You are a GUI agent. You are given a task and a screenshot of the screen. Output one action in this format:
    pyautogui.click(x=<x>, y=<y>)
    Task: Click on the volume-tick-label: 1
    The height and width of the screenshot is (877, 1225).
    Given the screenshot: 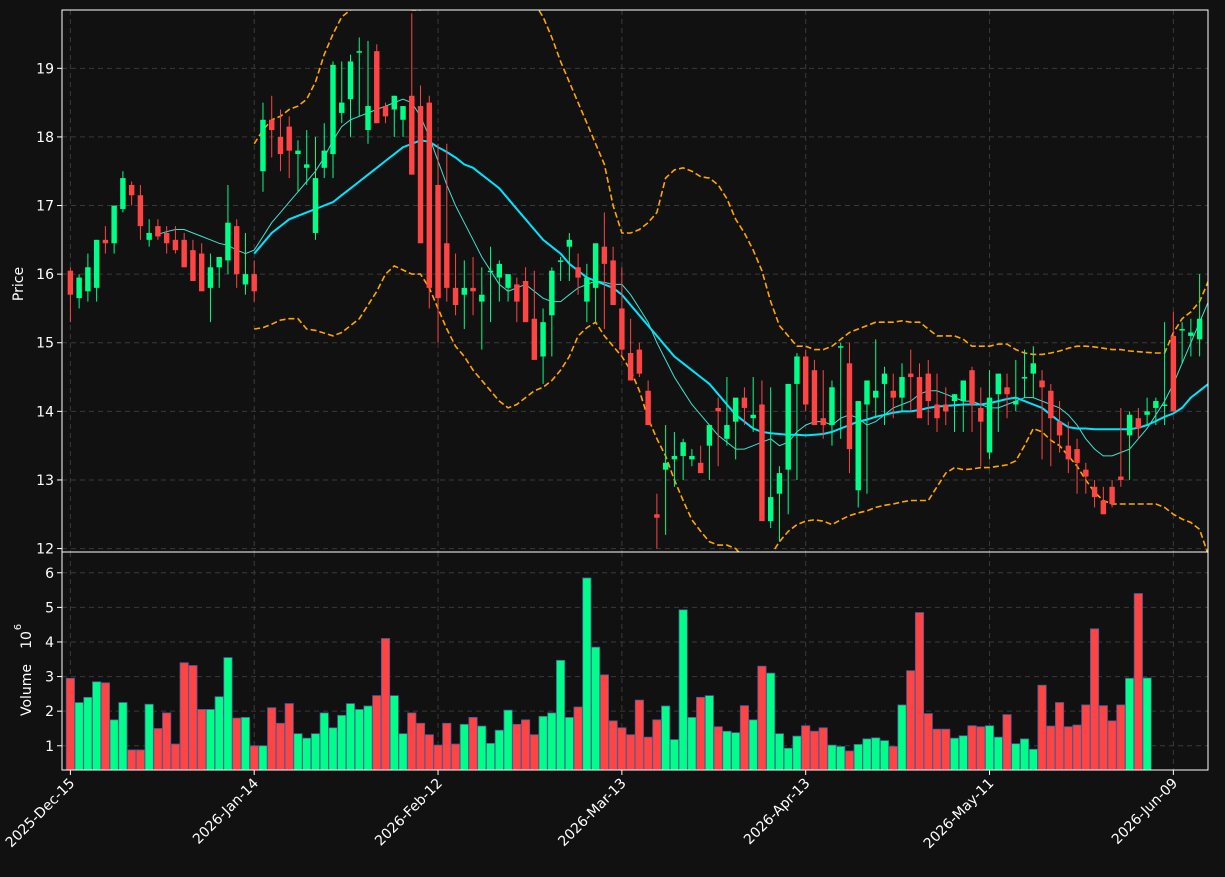 What is the action you would take?
    pyautogui.click(x=49, y=747)
    